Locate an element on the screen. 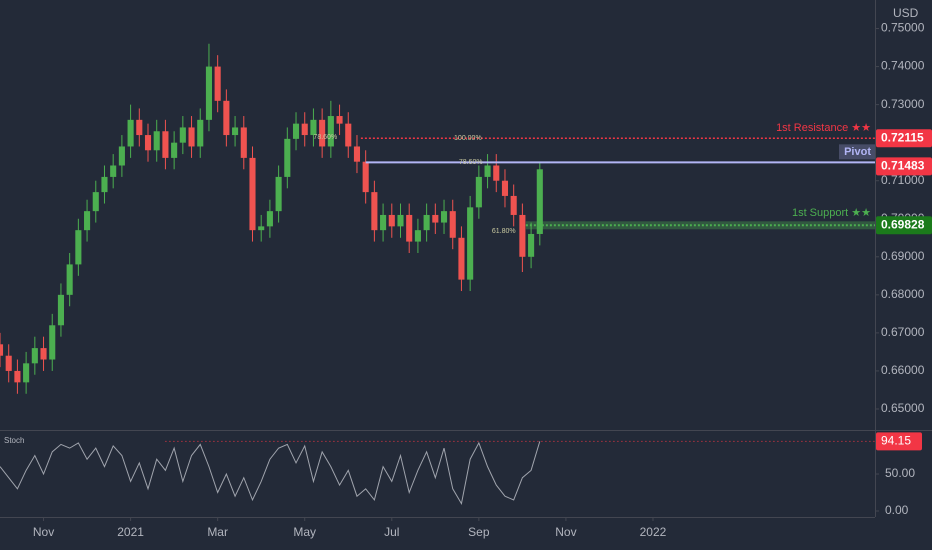  indicator-y-tick-label: 0.00 is located at coordinates (897, 510).